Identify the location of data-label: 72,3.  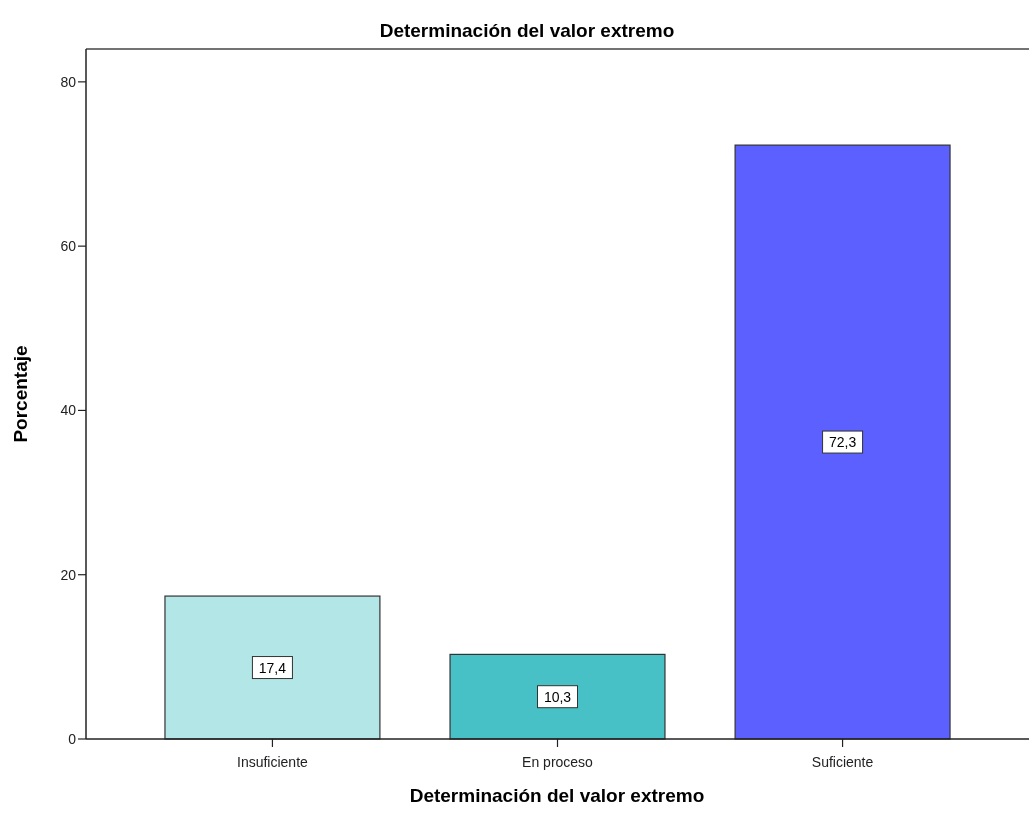
(842, 442).